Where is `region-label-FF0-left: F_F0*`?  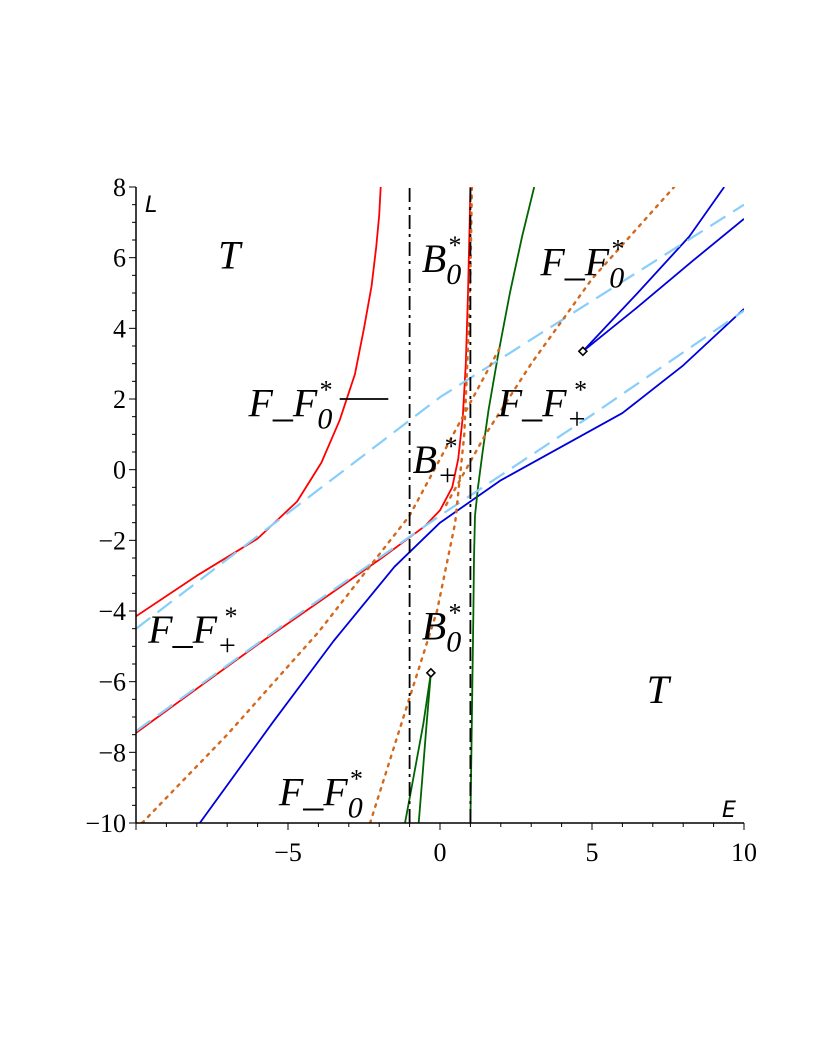 region-label-FF0-left: F_F0* is located at coordinates (289, 406).